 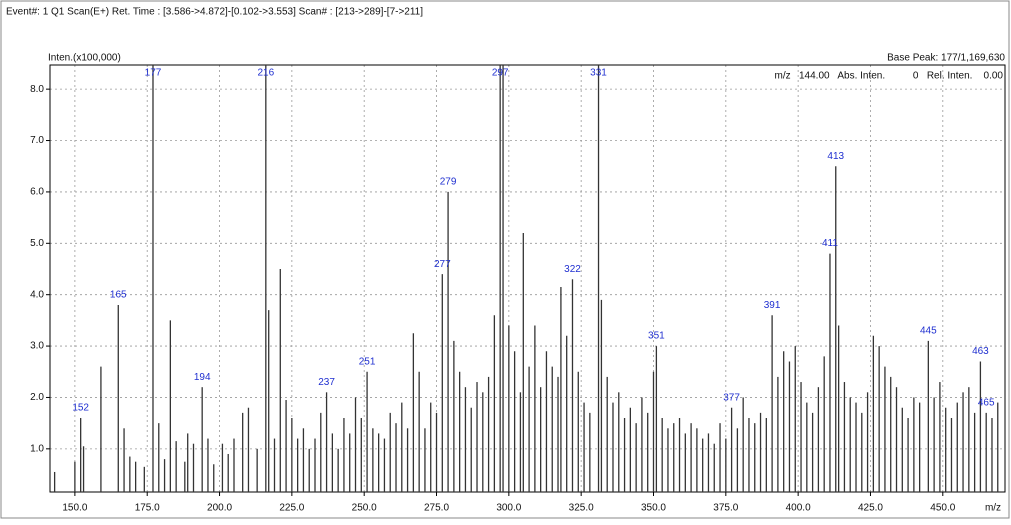 I want to click on x-tick-label: 250.0, so click(x=364, y=508).